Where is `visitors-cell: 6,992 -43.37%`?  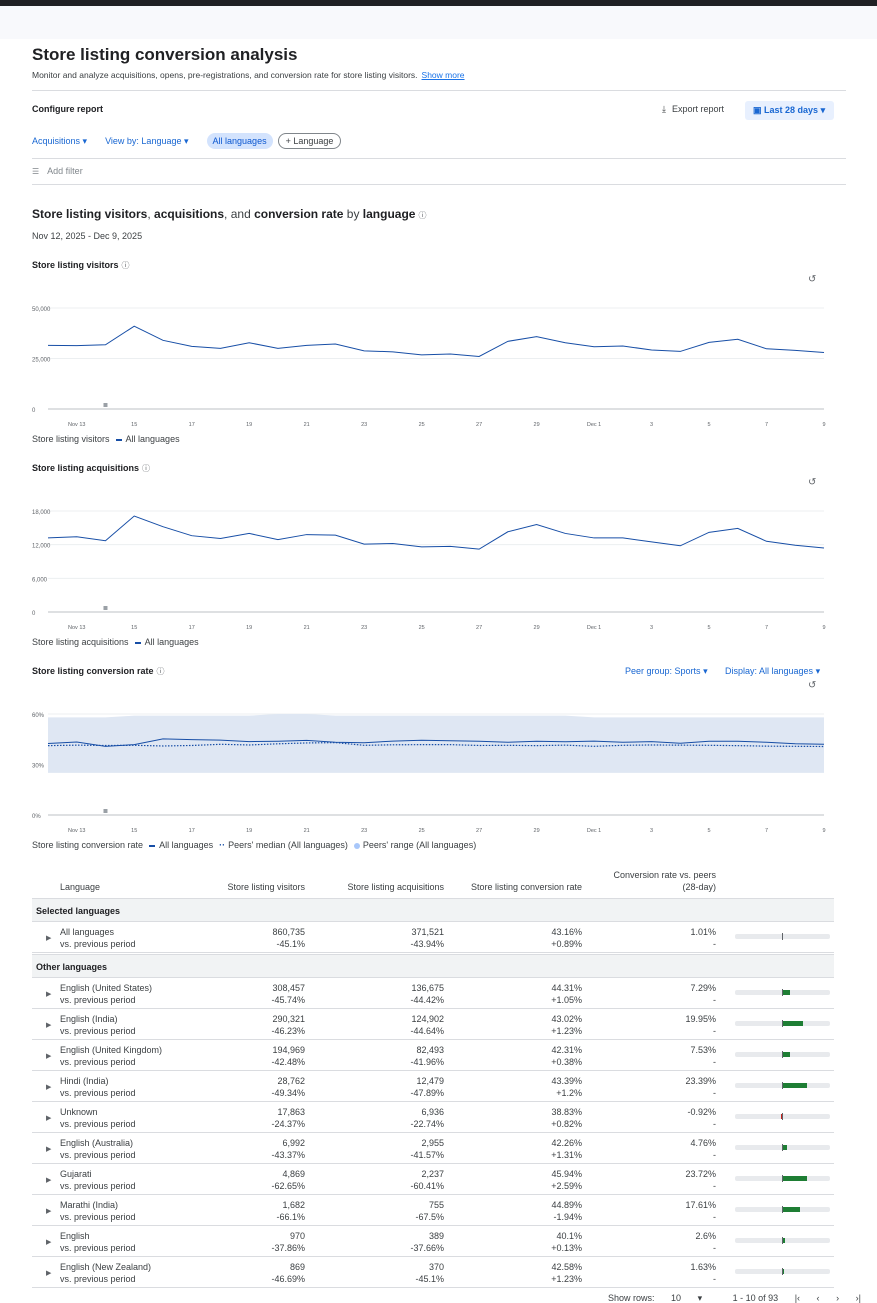
visitors-cell: 6,992 -43.37% is located at coordinates (288, 1149).